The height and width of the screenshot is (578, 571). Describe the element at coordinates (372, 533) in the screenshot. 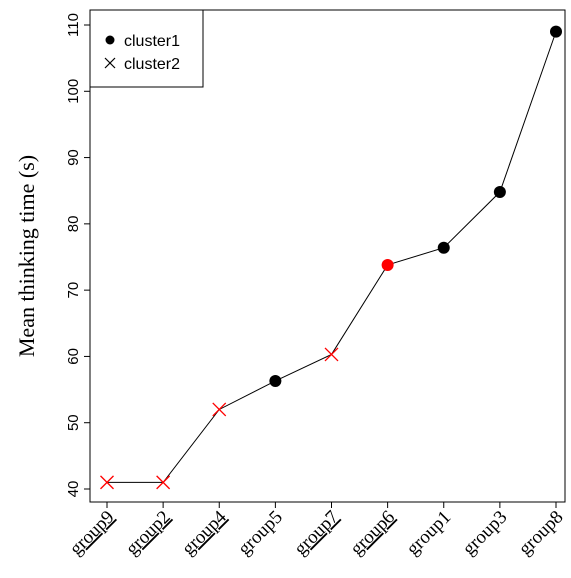

I see `x-tick-label: group6` at that location.